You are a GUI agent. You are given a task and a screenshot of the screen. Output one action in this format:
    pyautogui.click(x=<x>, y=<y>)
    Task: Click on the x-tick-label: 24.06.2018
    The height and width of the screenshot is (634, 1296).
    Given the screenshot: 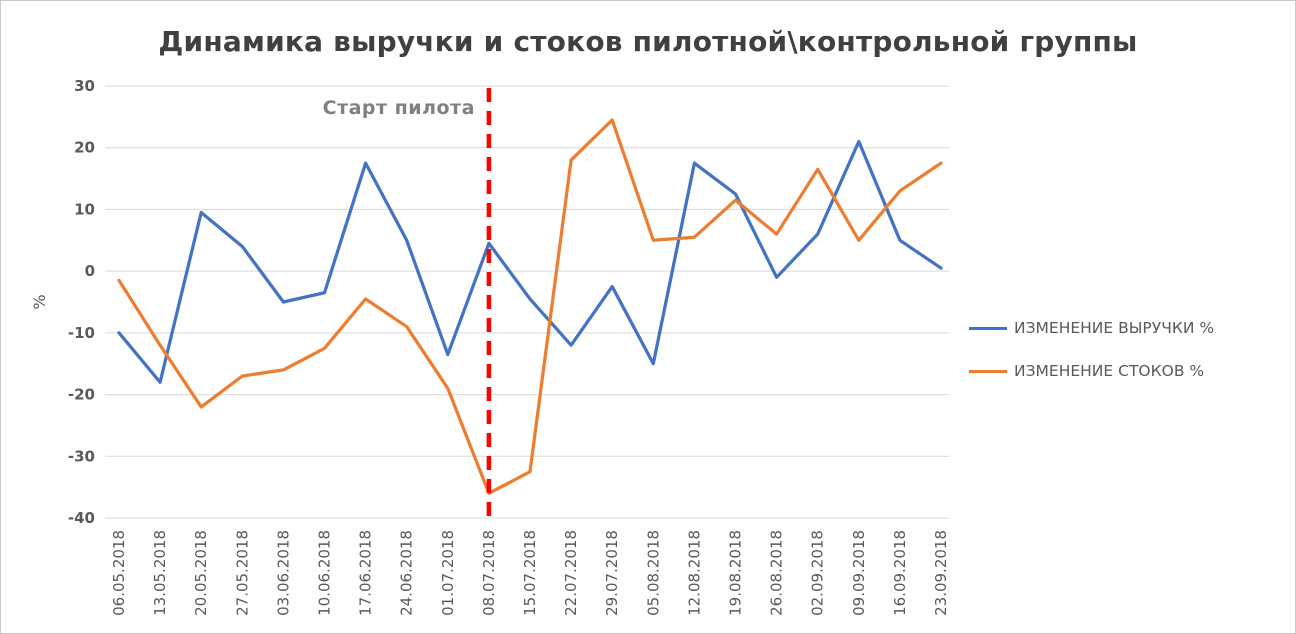 What is the action you would take?
    pyautogui.click(x=407, y=573)
    